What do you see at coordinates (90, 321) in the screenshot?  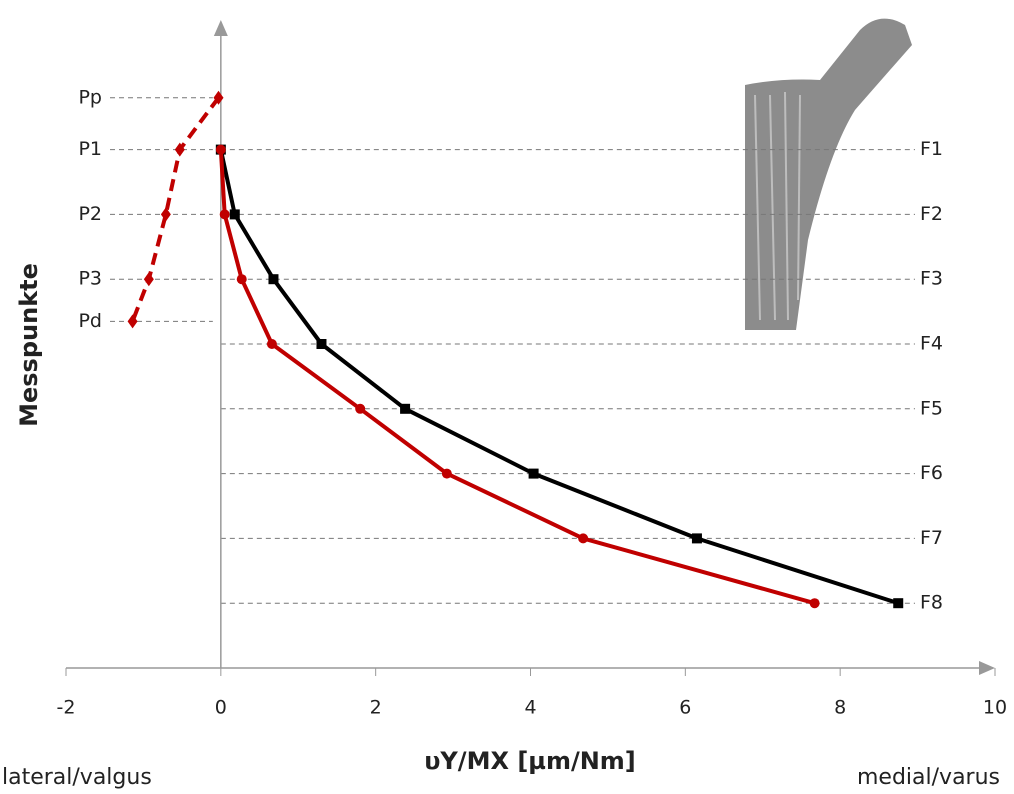 I see `y-tick-label: Pd` at bounding box center [90, 321].